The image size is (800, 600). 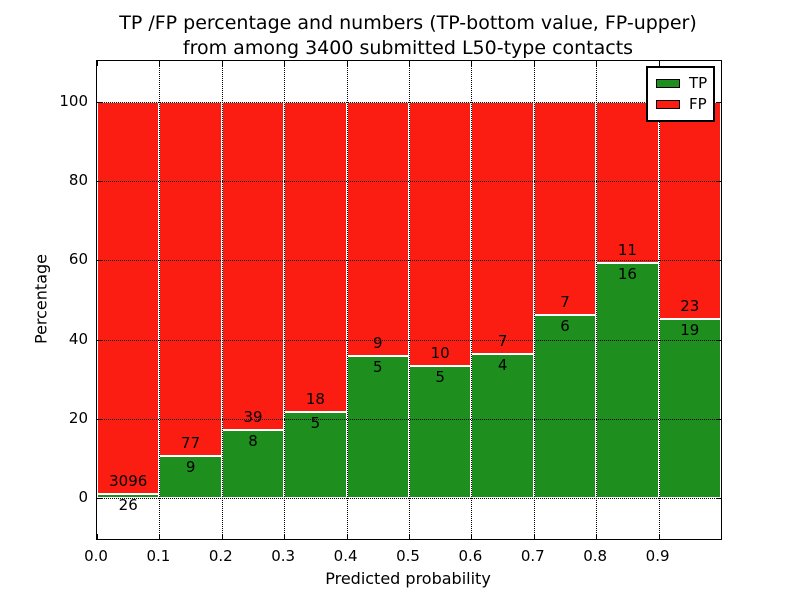 I want to click on fp-count-label: 10, so click(x=440, y=352).